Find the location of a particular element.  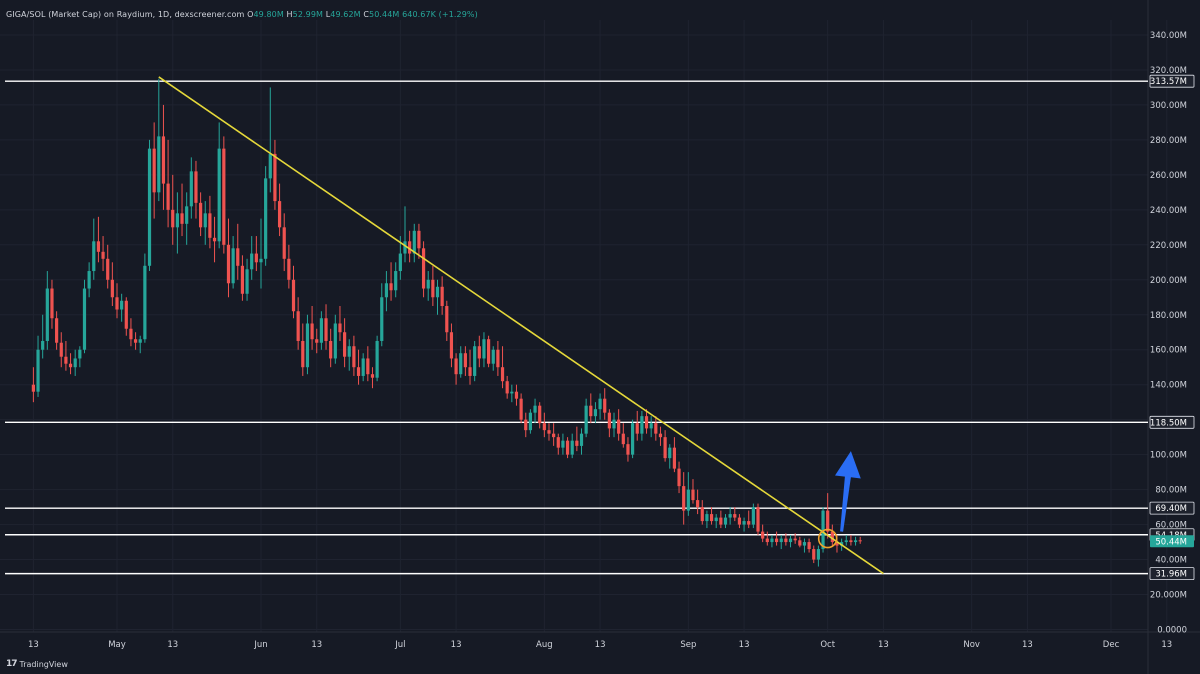

y-tick-label: 80.00M is located at coordinates (1171, 491).